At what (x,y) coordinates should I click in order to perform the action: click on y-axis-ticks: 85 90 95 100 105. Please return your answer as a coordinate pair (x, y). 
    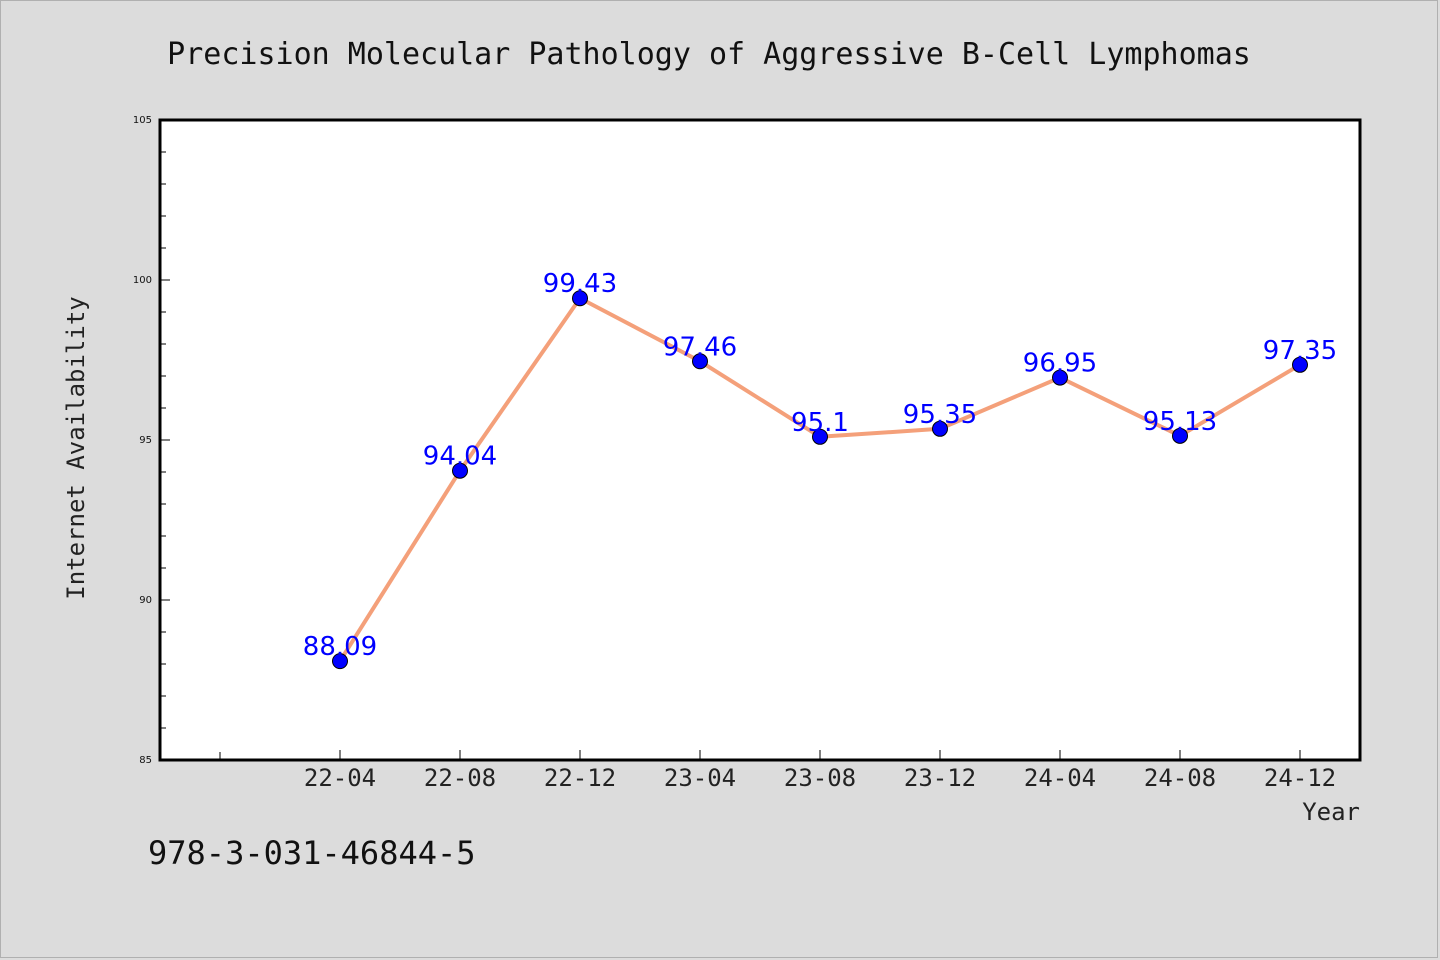
    Looking at the image, I should click on (151, 440).